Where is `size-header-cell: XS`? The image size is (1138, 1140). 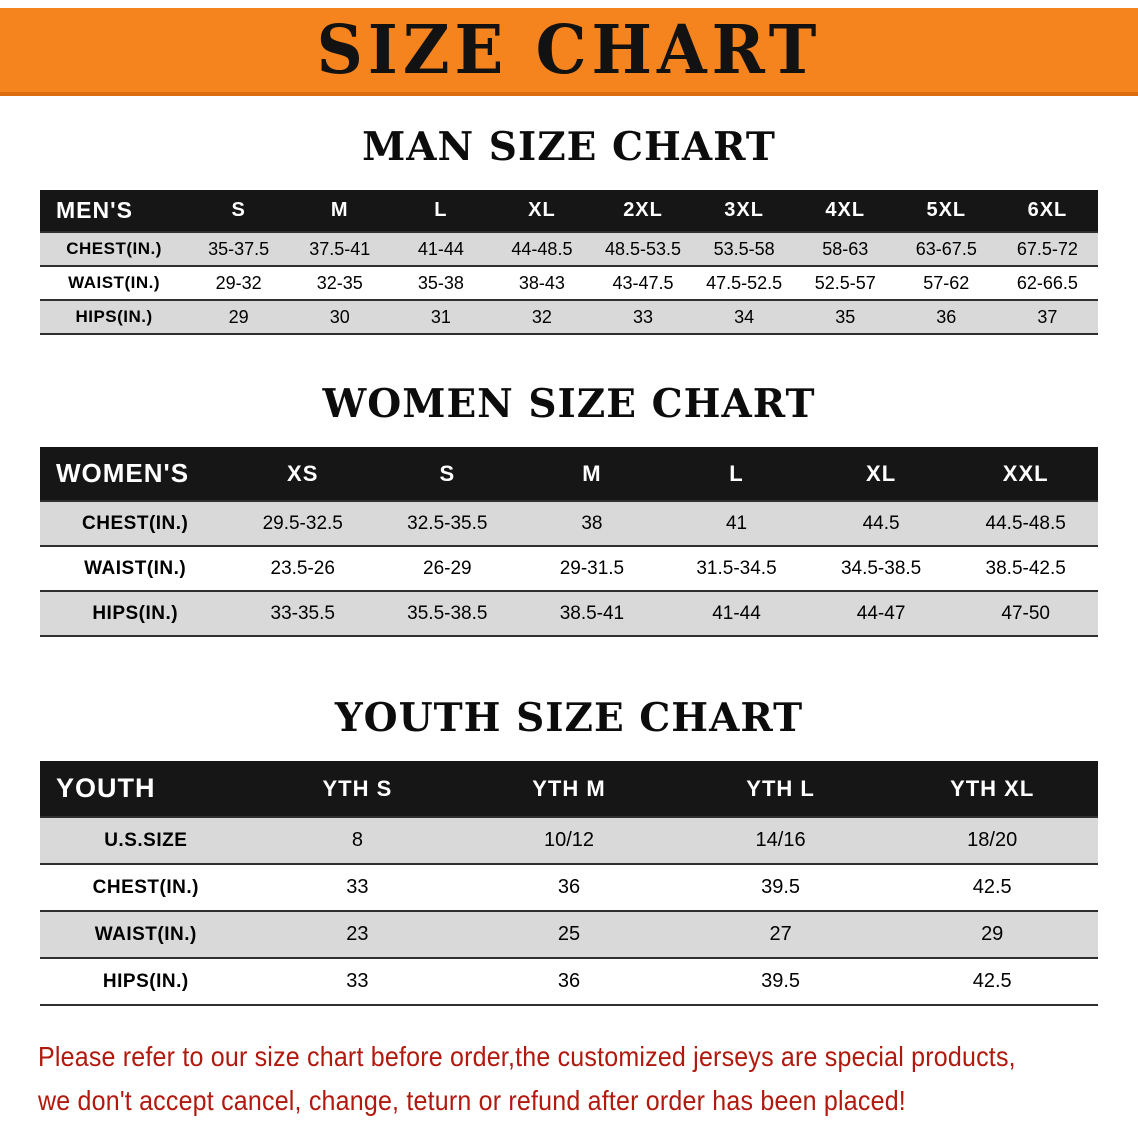
size-header-cell: XS is located at coordinates (303, 474).